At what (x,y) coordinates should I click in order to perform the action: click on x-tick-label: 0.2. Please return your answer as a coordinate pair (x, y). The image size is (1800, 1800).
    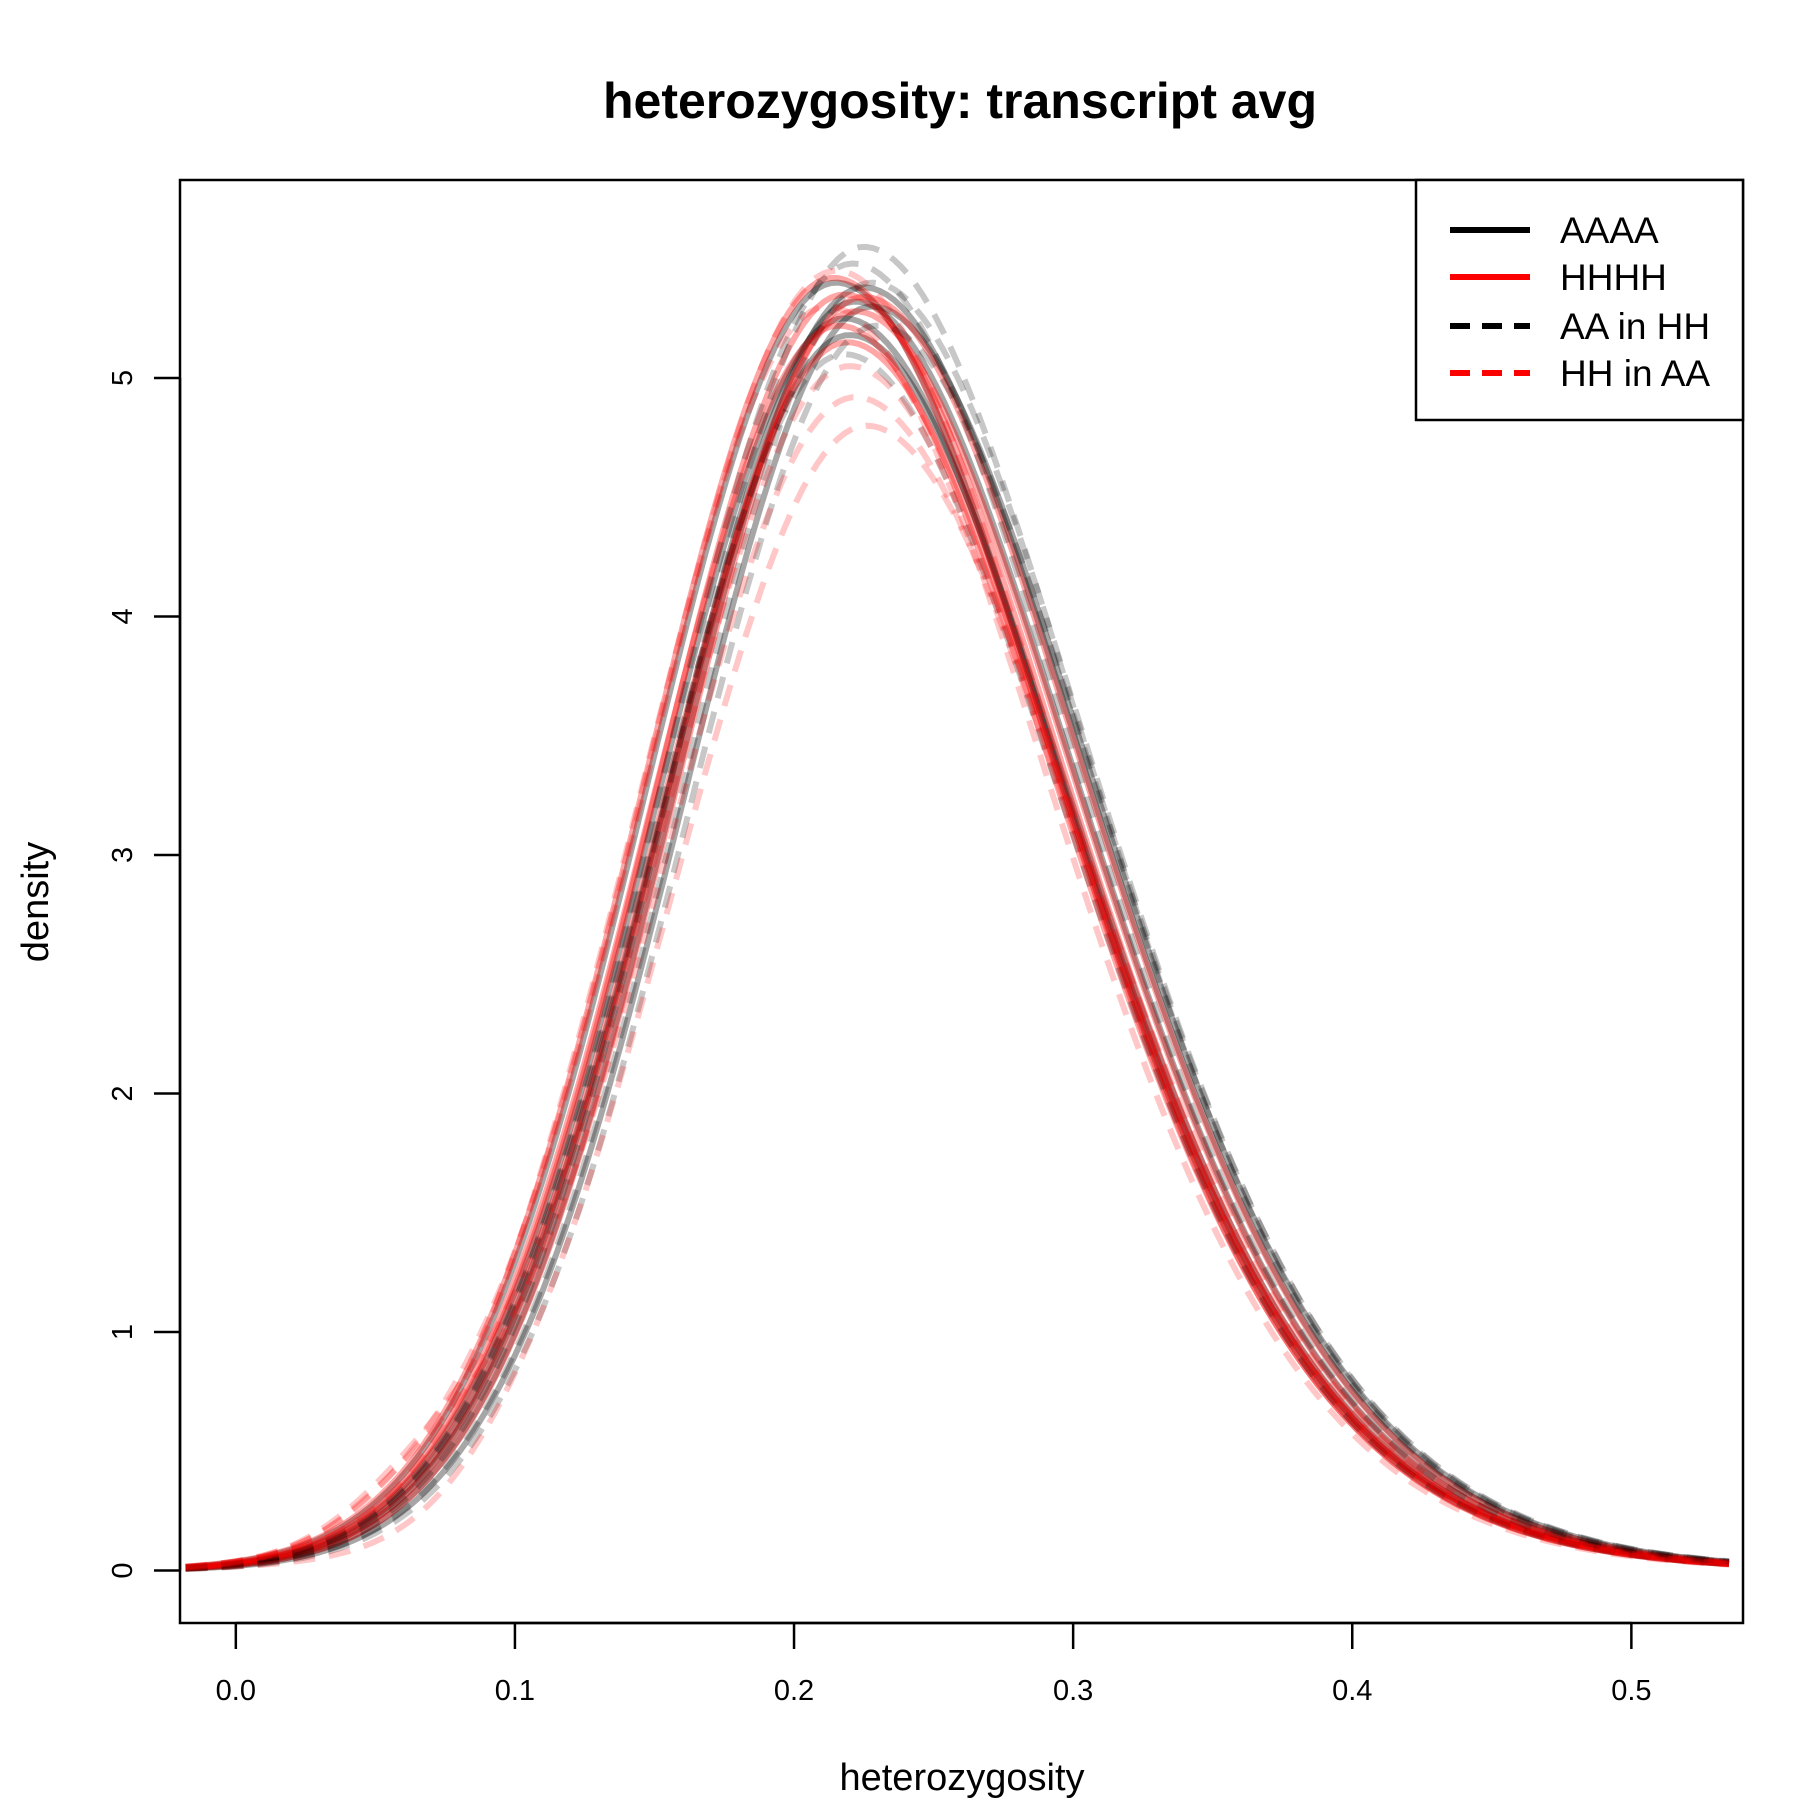
    Looking at the image, I should click on (794, 1691).